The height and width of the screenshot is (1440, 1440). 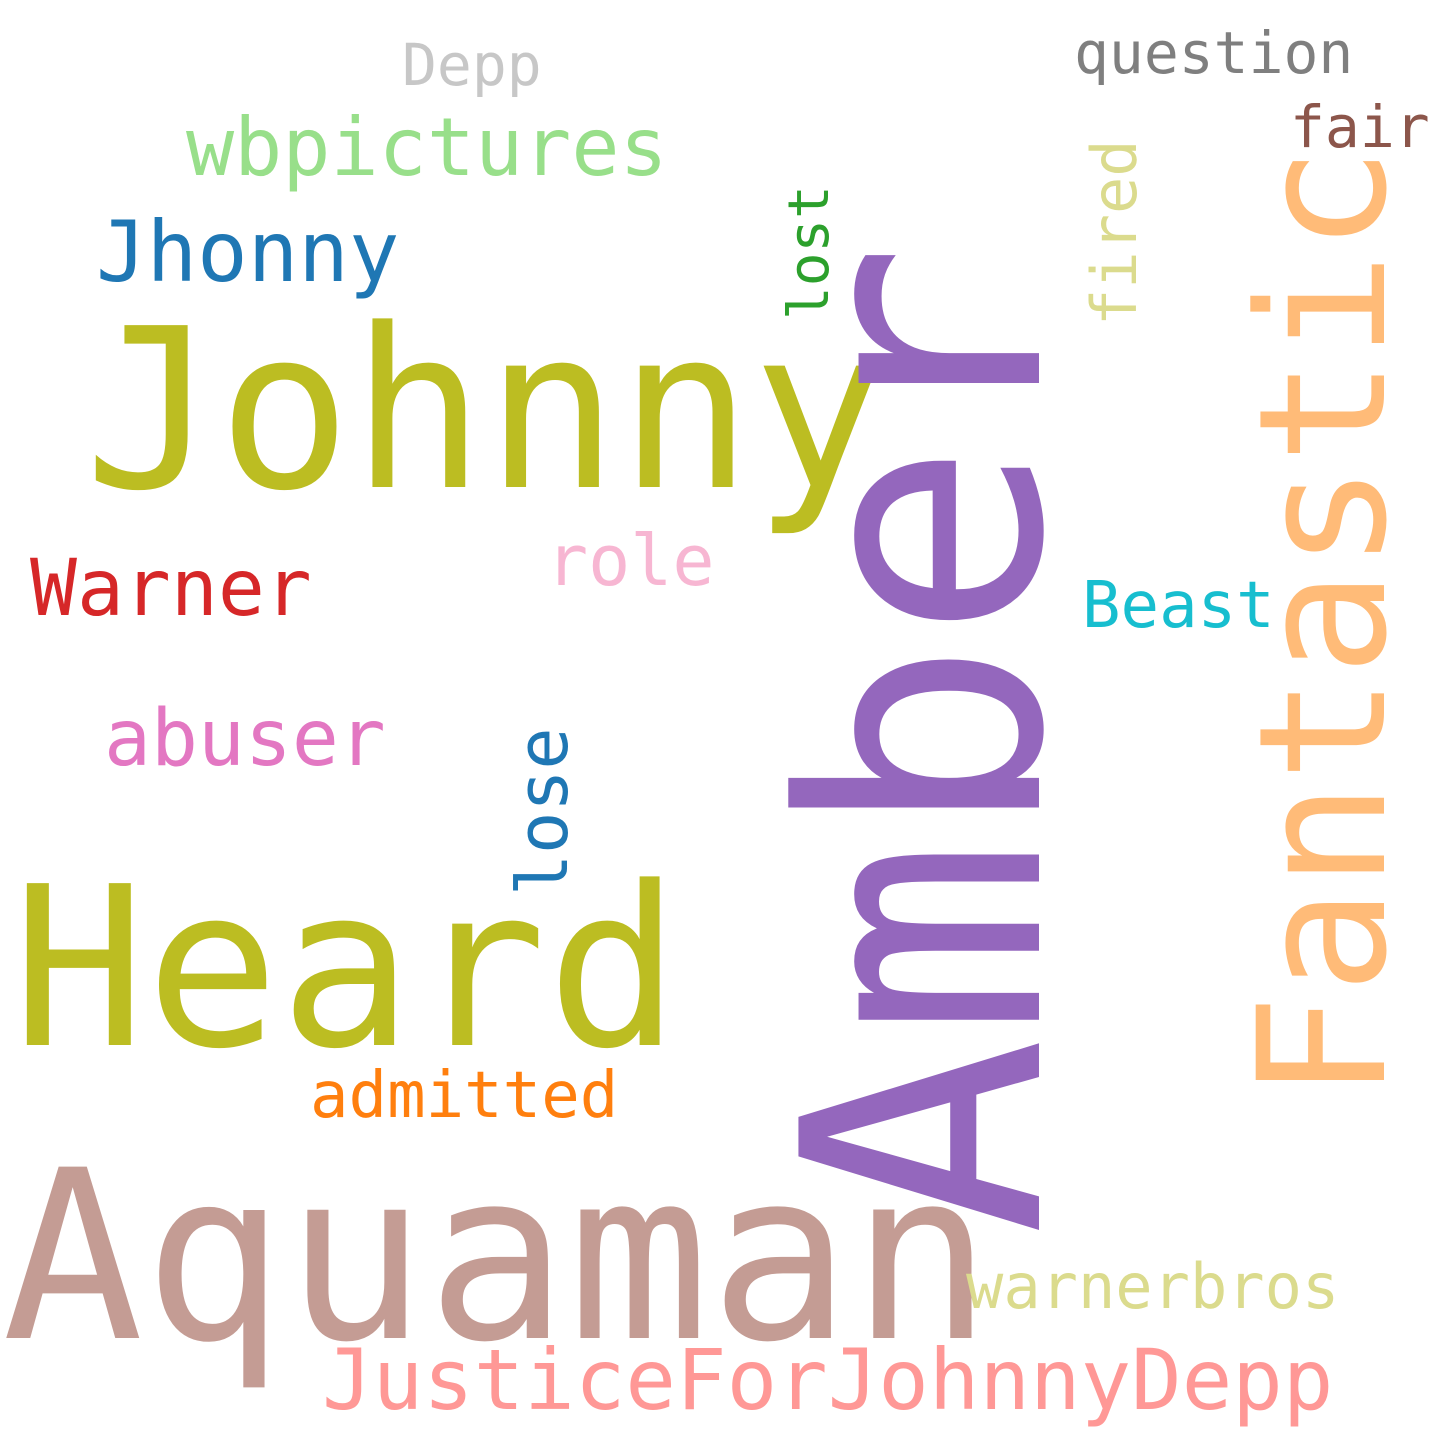 What do you see at coordinates (497, 1257) in the screenshot?
I see `word-aquaman: Aquaman` at bounding box center [497, 1257].